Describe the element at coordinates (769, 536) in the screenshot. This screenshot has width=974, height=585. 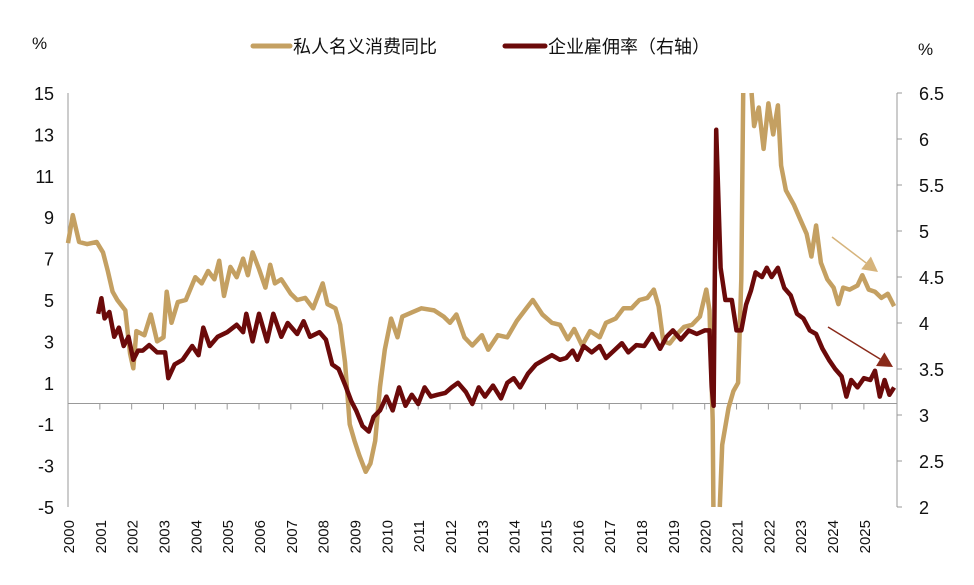
I see `x-tick-label: 2022` at that location.